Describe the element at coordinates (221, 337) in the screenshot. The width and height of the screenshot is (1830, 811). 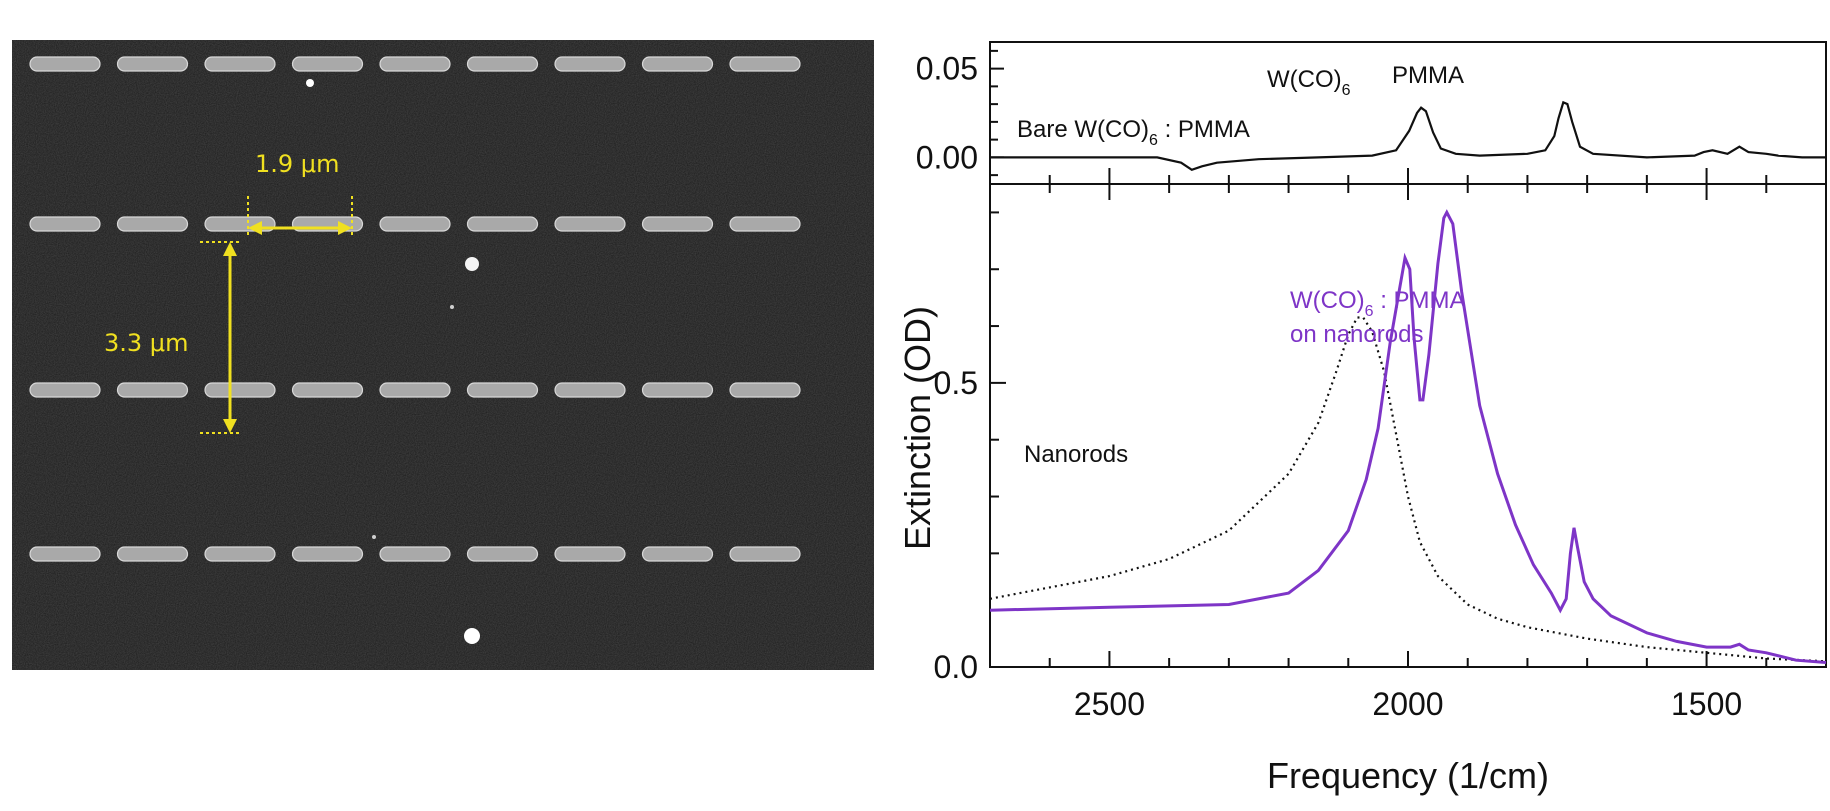
I see `vertical-scale-bar` at that location.